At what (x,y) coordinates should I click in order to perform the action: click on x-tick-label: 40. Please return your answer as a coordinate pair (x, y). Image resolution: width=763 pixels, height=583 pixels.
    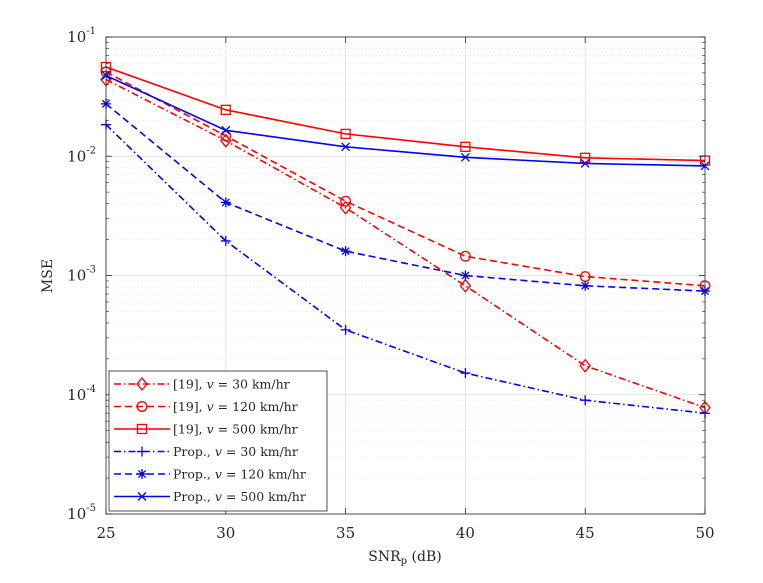
    Looking at the image, I should click on (465, 533).